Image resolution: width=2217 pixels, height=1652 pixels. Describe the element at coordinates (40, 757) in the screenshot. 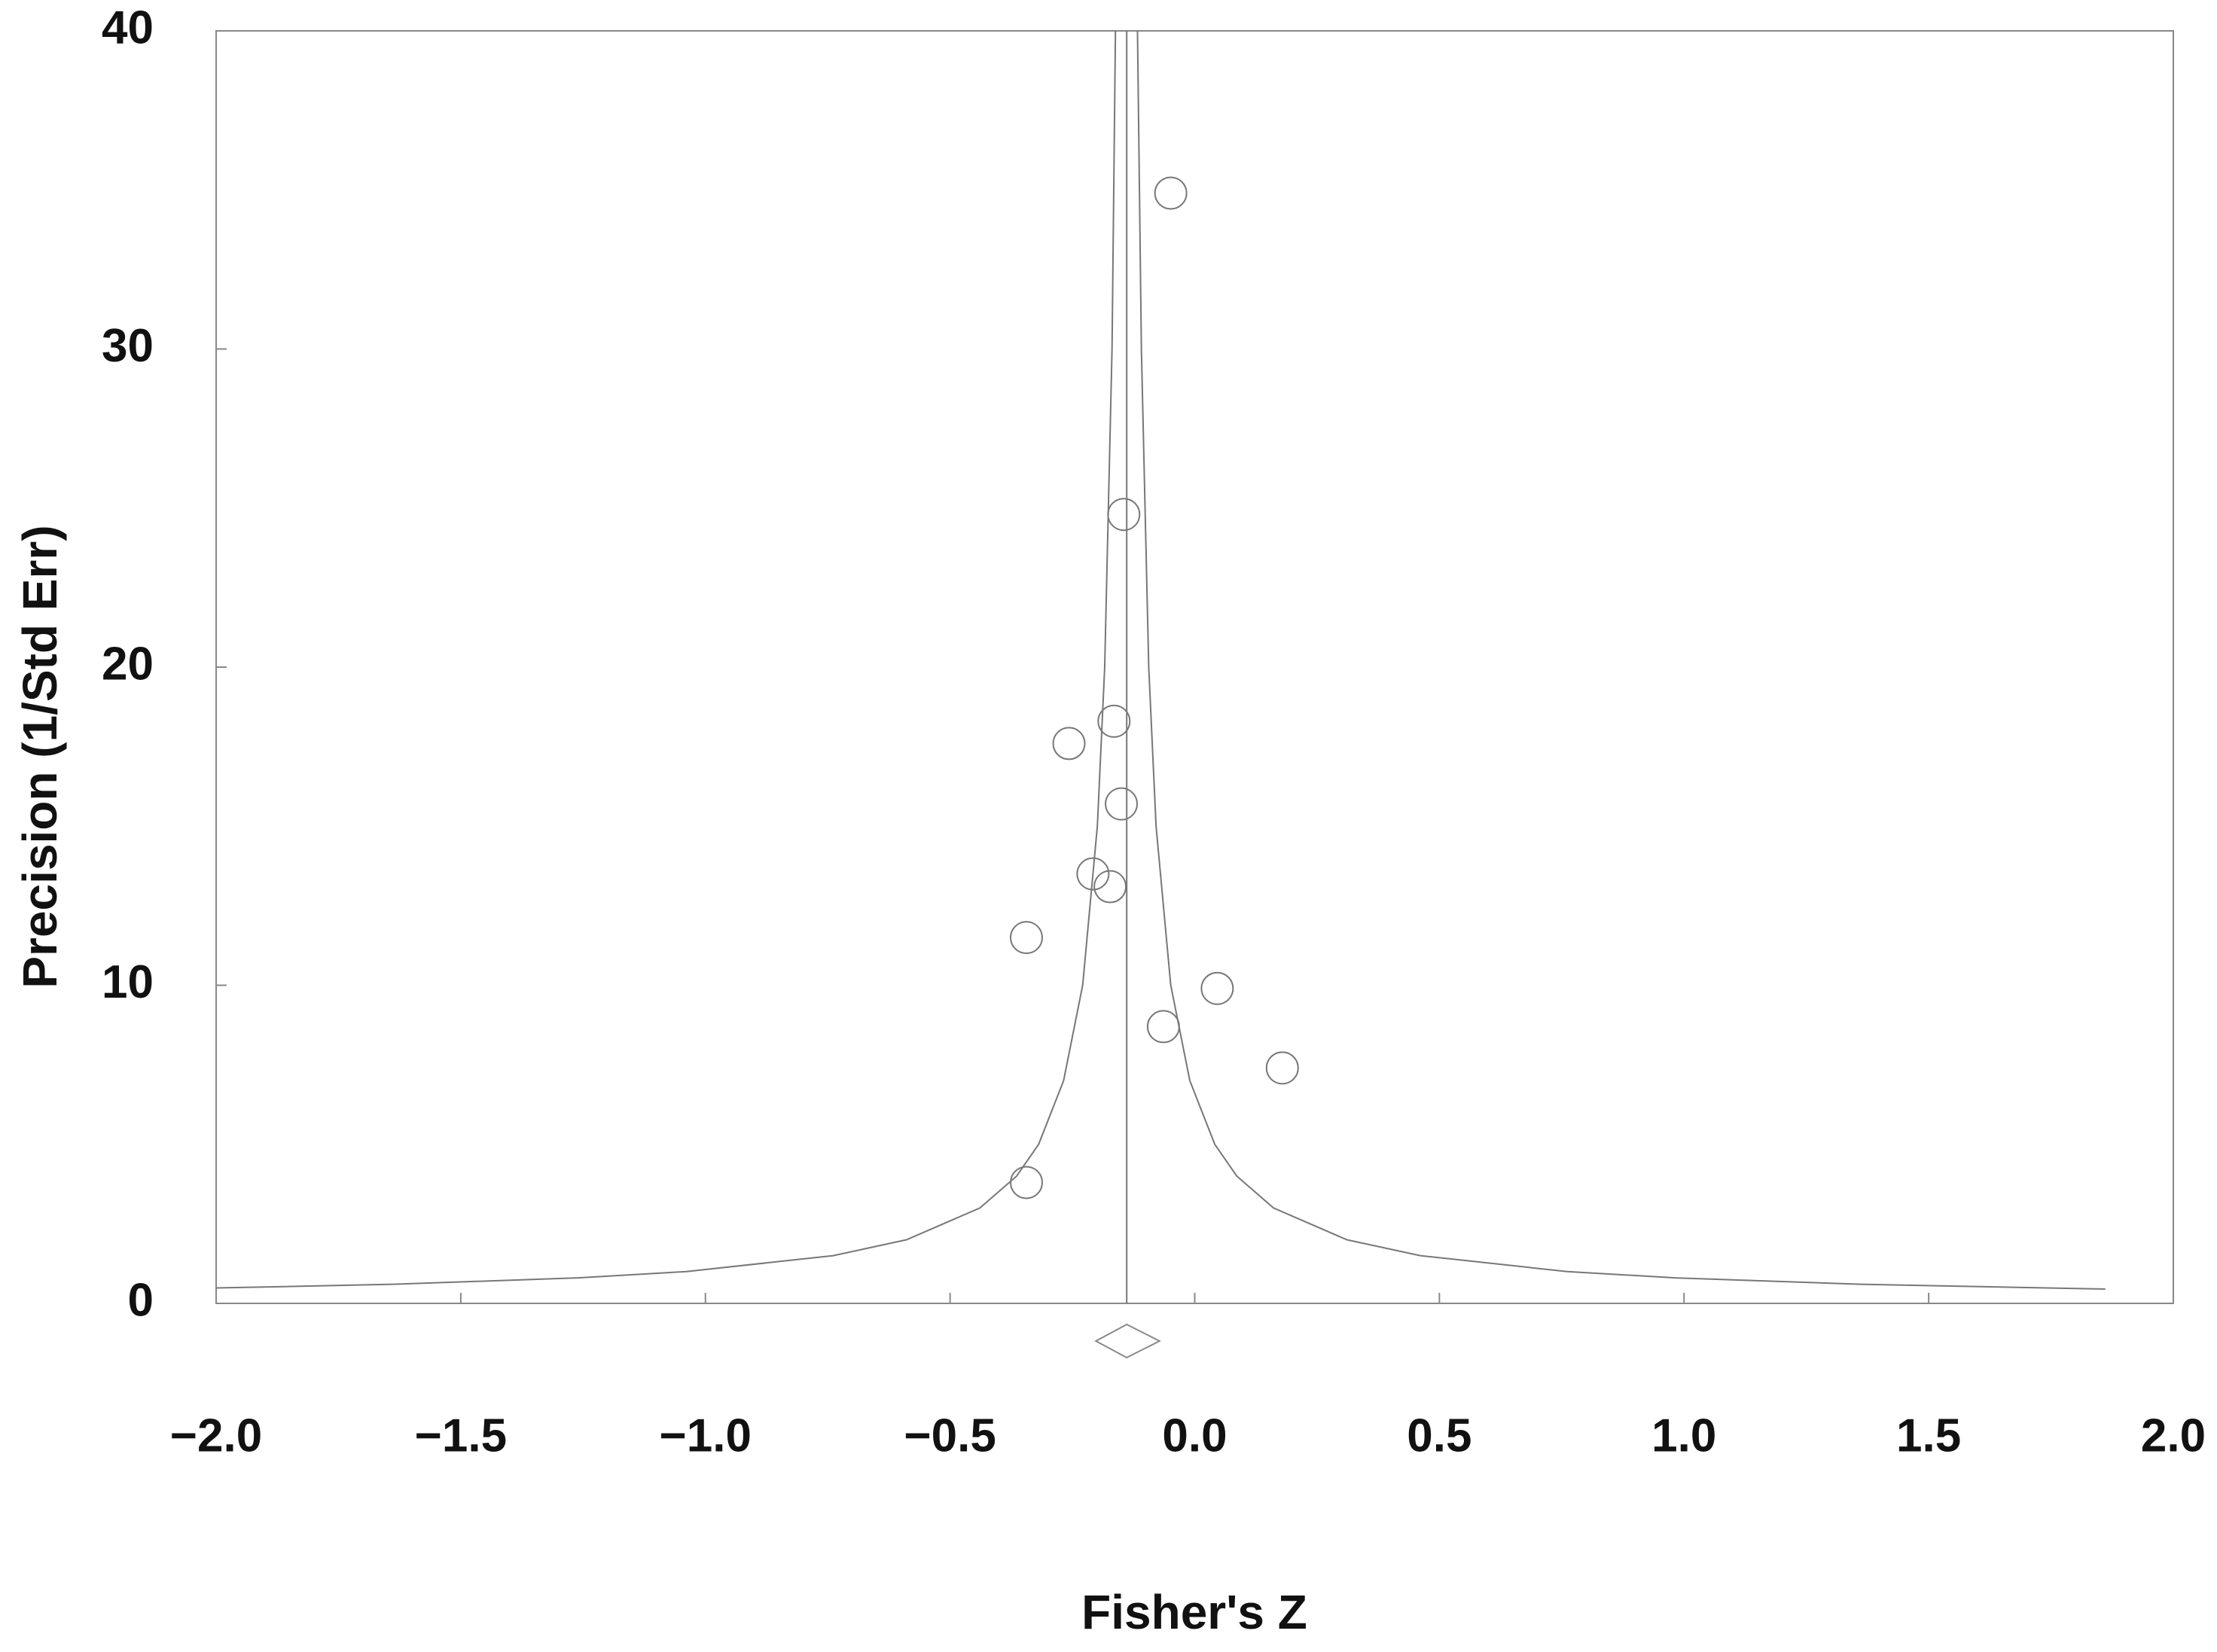

I see `y-axis-title: Precision (1/Std Err)` at that location.